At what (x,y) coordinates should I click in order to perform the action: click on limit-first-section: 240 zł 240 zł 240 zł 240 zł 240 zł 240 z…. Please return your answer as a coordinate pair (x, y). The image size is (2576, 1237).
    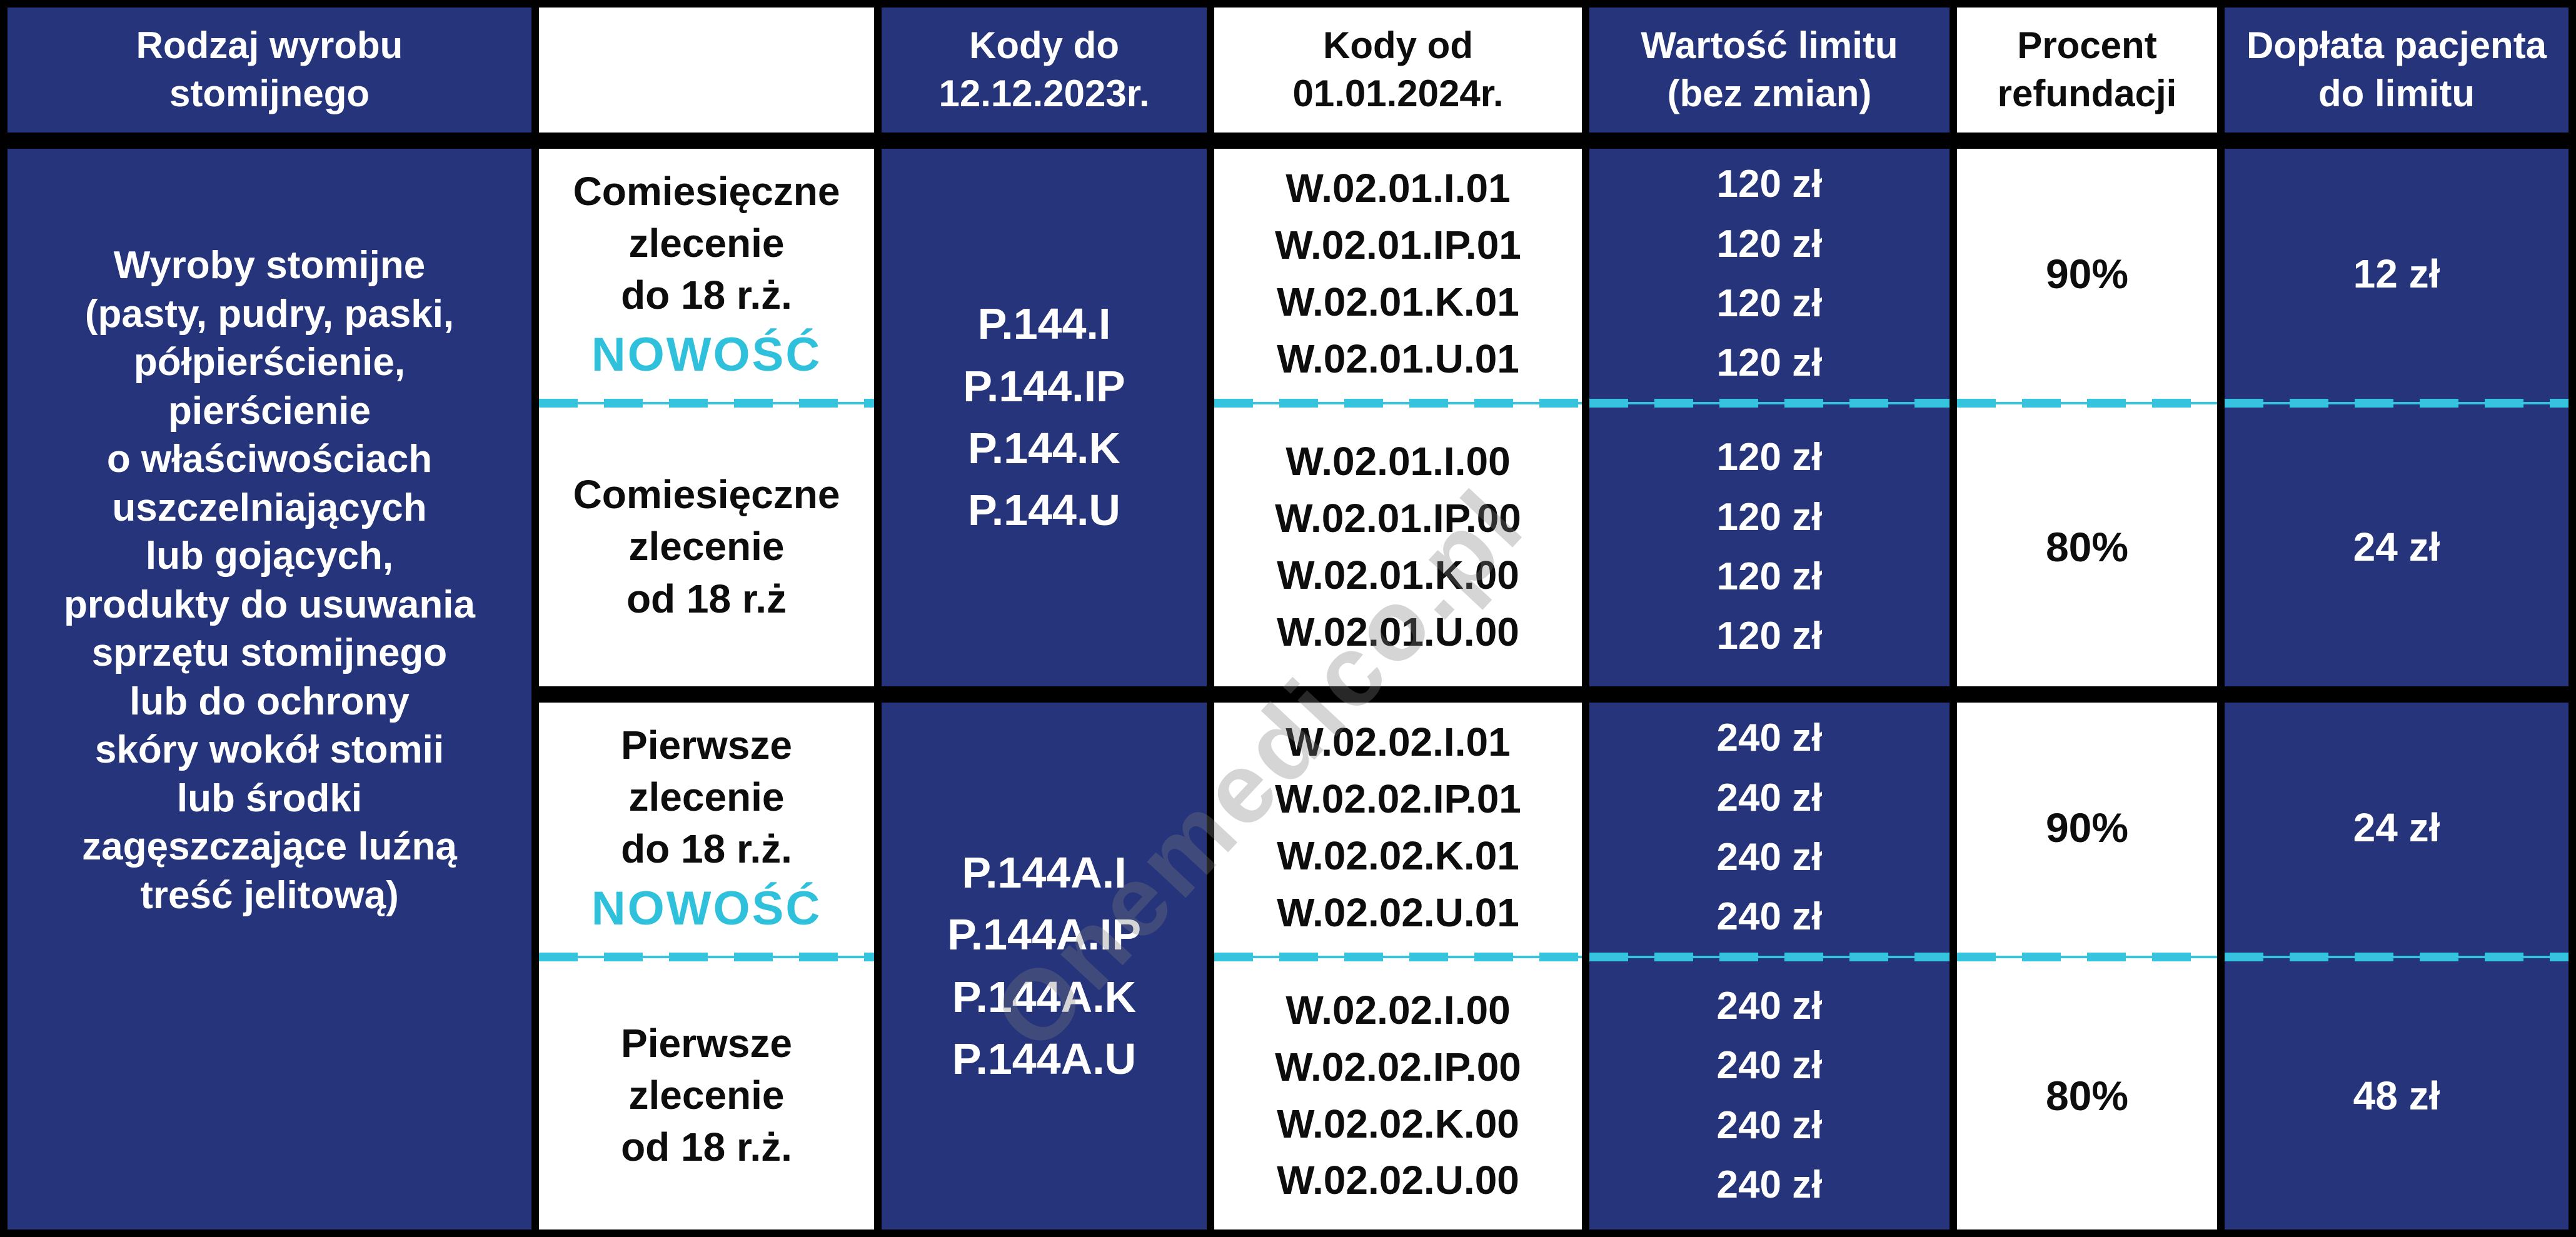
    Looking at the image, I should click on (1769, 966).